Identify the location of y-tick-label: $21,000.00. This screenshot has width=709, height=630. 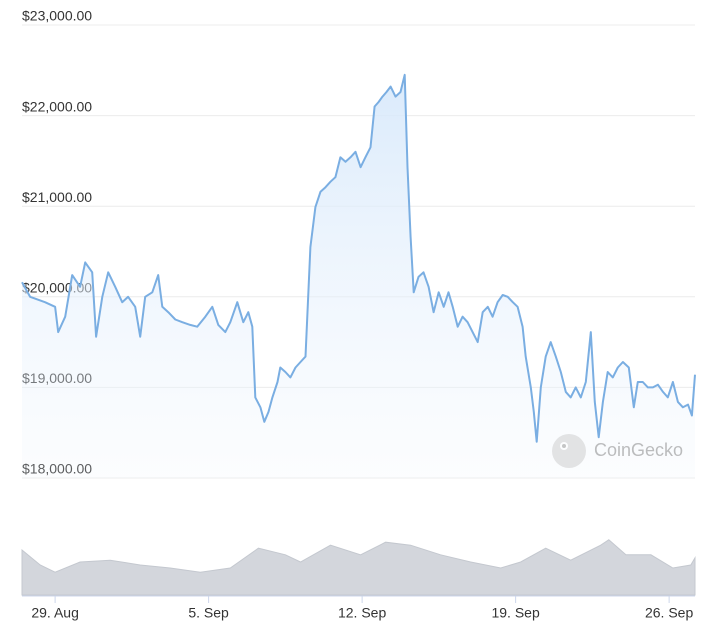
(57, 197).